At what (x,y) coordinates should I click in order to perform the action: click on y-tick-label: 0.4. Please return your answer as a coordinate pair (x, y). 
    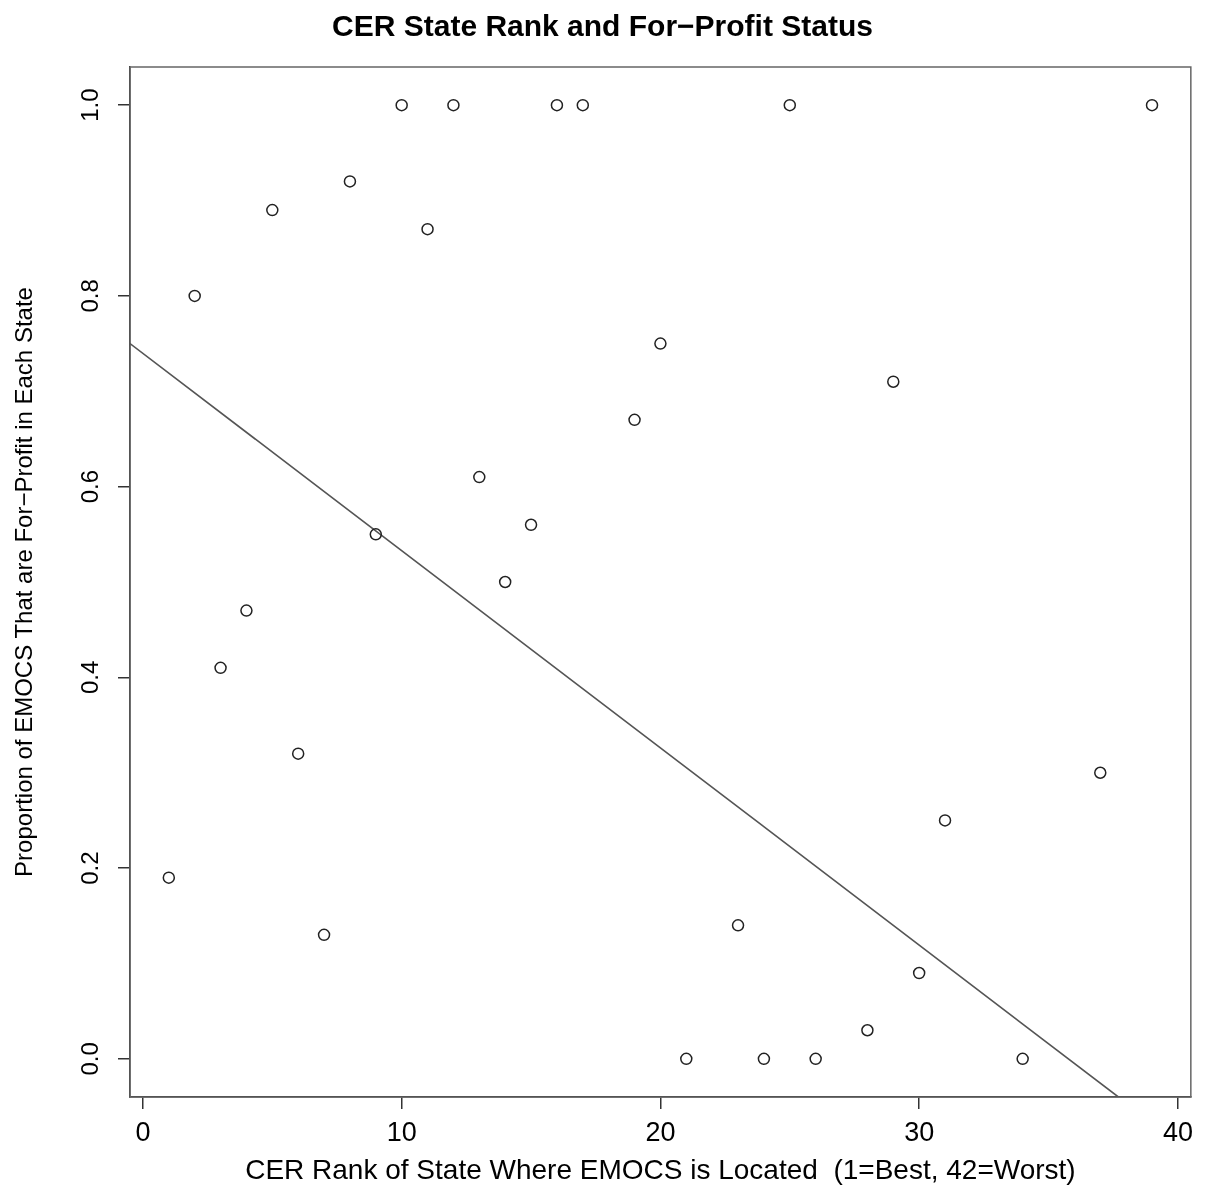
    Looking at the image, I should click on (89, 677).